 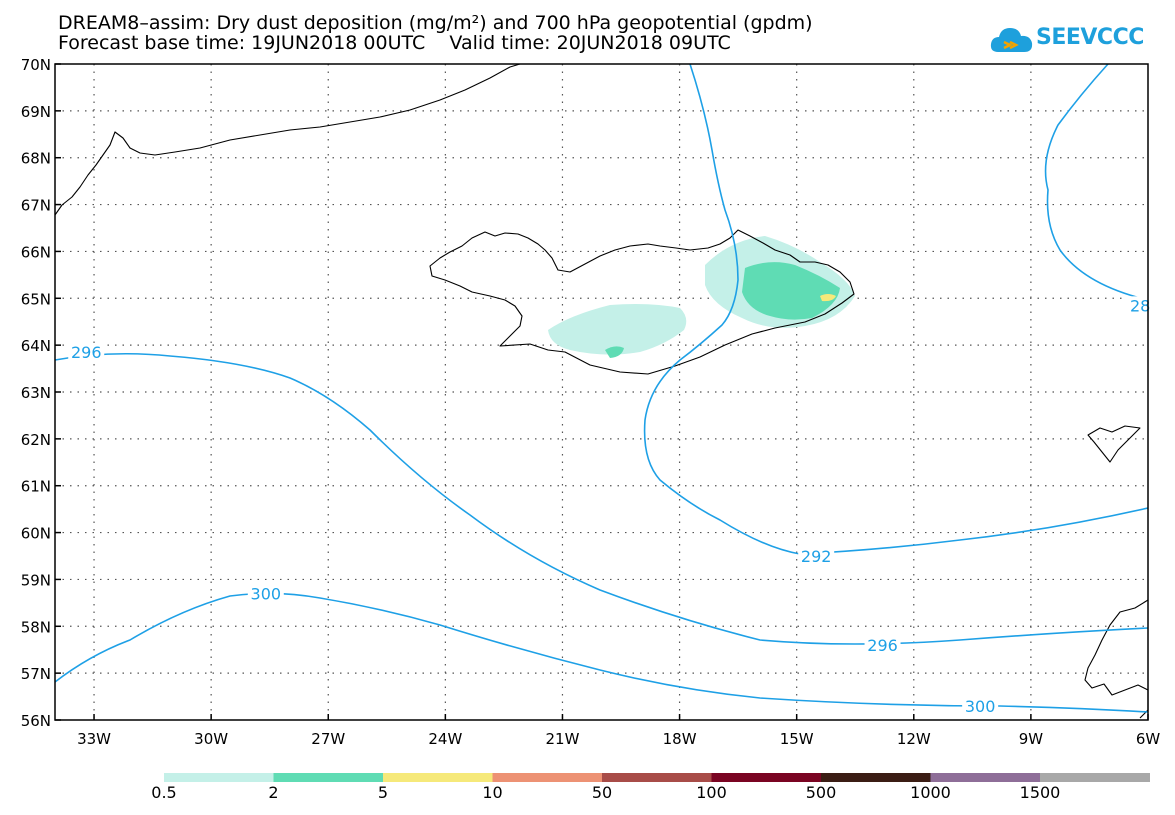 I want to click on contour-300-line, so click(x=601, y=652).